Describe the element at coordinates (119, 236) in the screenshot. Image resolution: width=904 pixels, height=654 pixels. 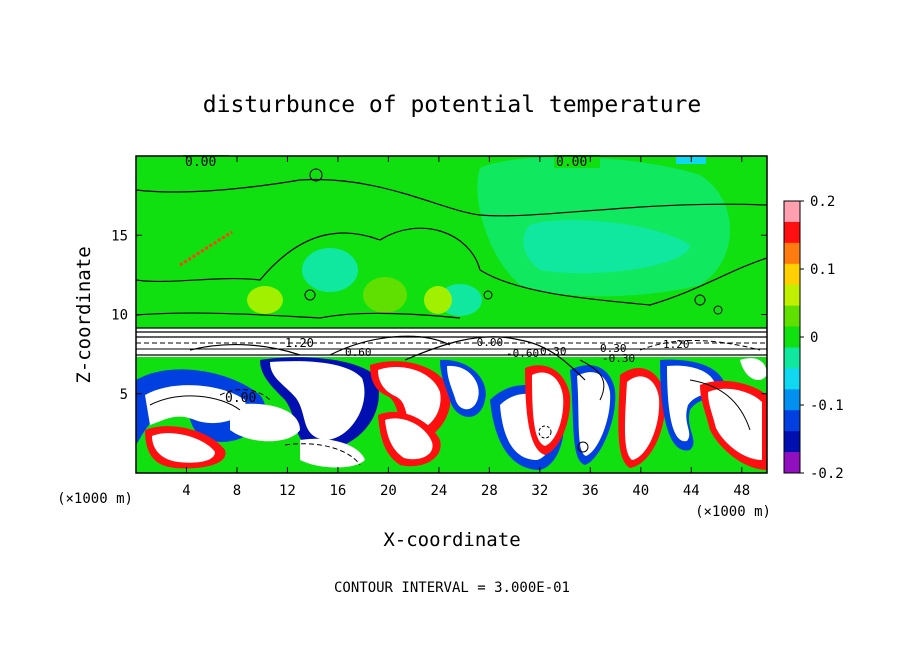
I see `y-tick-label: 15` at that location.